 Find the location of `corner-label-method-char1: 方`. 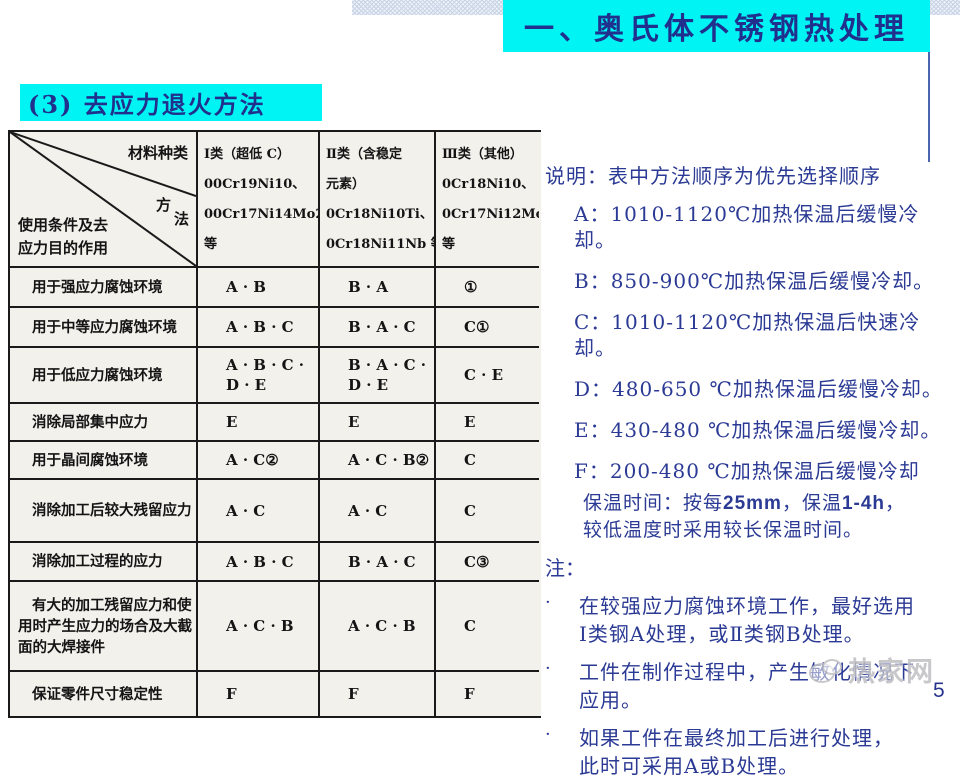

corner-label-method-char1: 方 is located at coordinates (164, 205).